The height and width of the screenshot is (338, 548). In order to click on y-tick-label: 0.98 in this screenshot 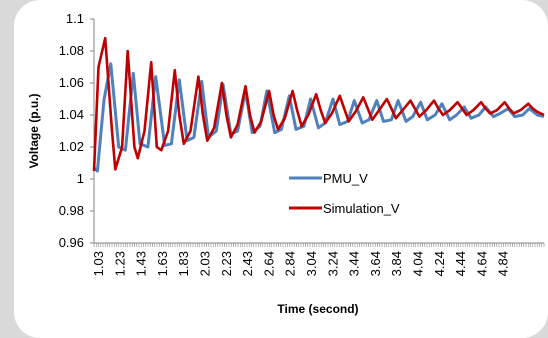, I will do `click(71, 210)`.